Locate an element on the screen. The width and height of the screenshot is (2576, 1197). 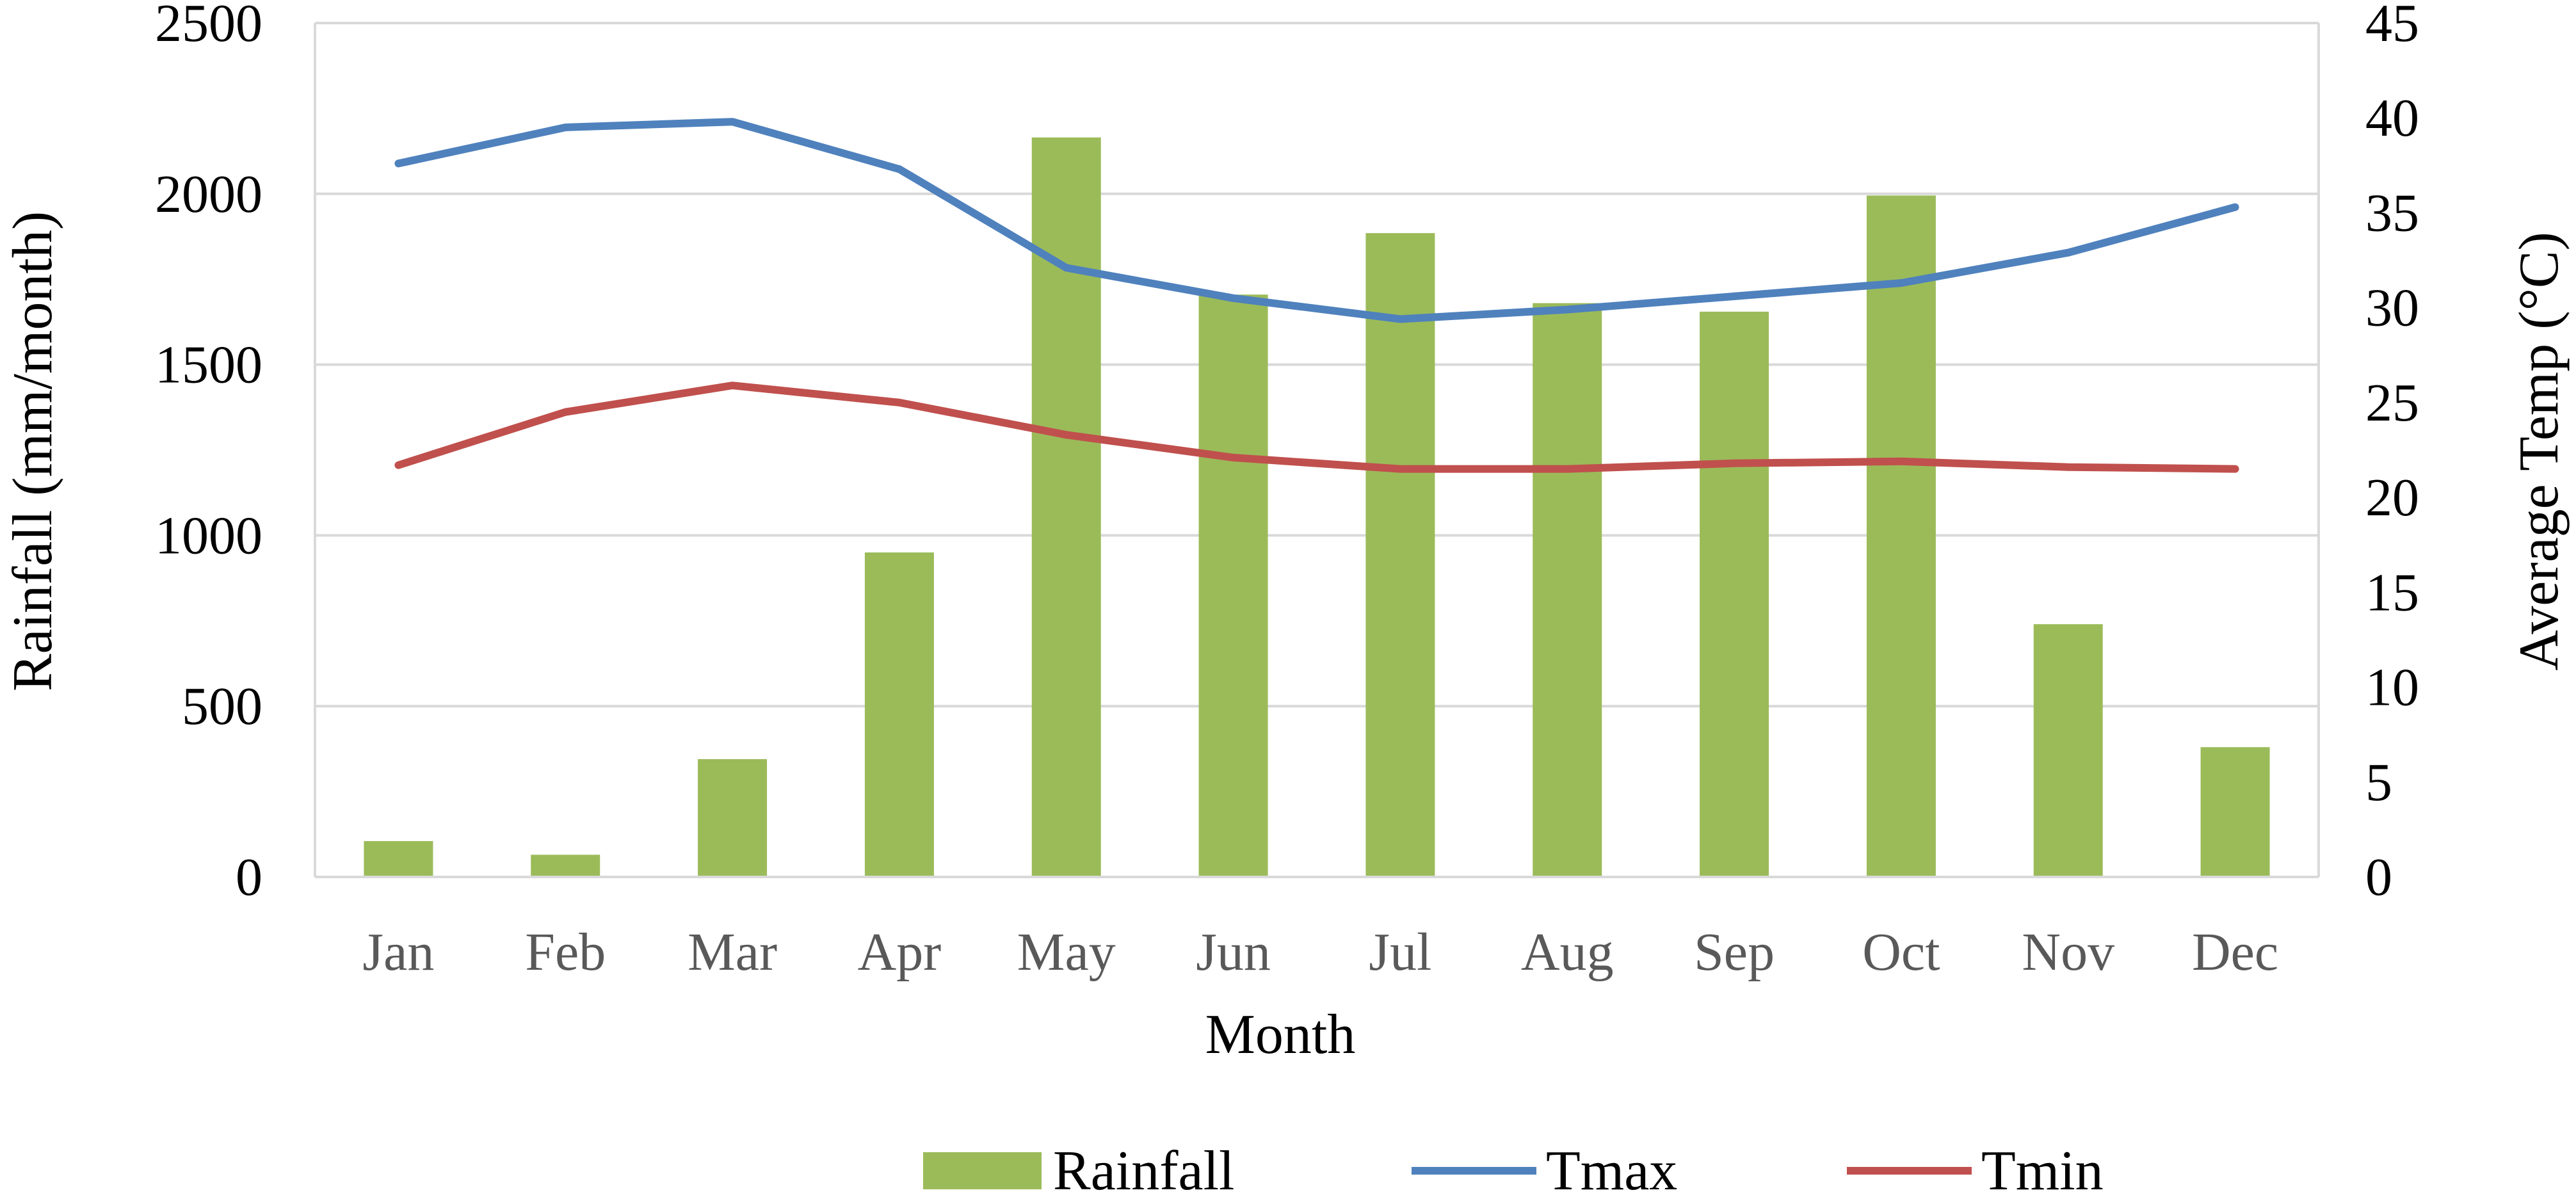
y-tick-label-left: 2000 is located at coordinates (208, 194).